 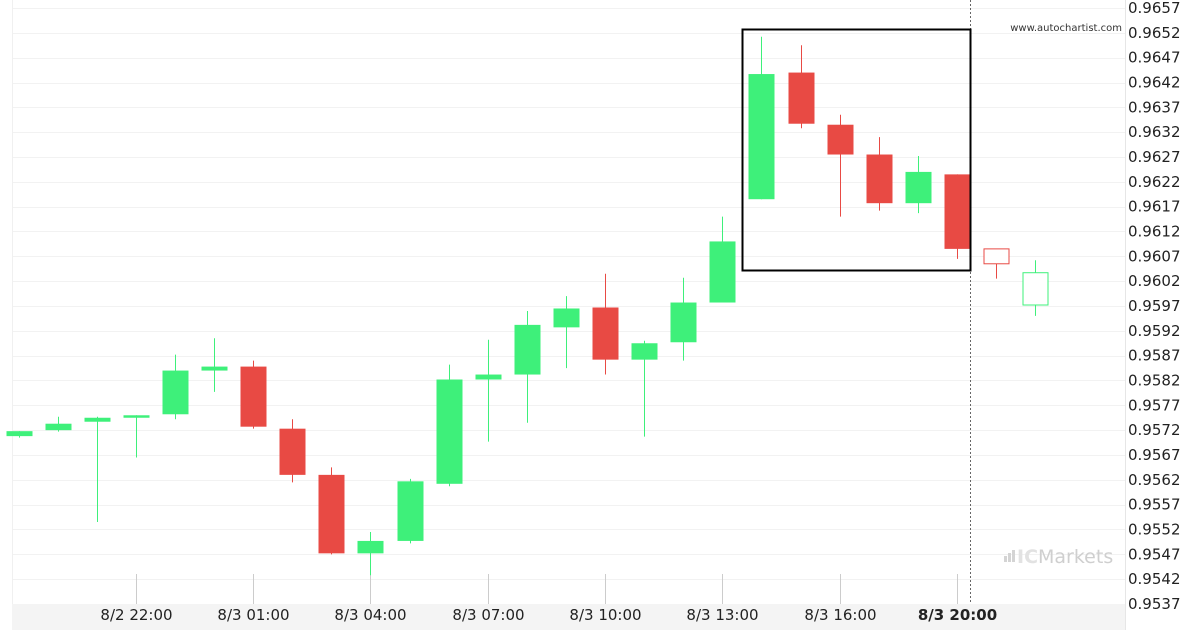 What do you see at coordinates (1154, 530) in the screenshot?
I see `y-tick-label: 0.9552` at bounding box center [1154, 530].